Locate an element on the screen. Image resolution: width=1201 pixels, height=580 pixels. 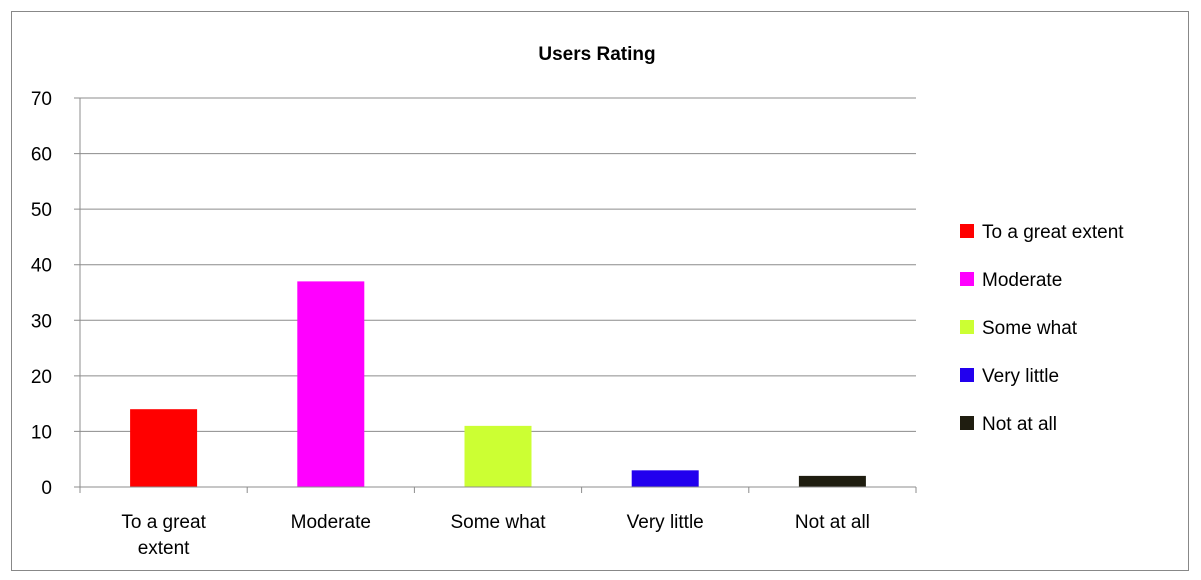
y-tick-label: 60 is located at coordinates (41, 155).